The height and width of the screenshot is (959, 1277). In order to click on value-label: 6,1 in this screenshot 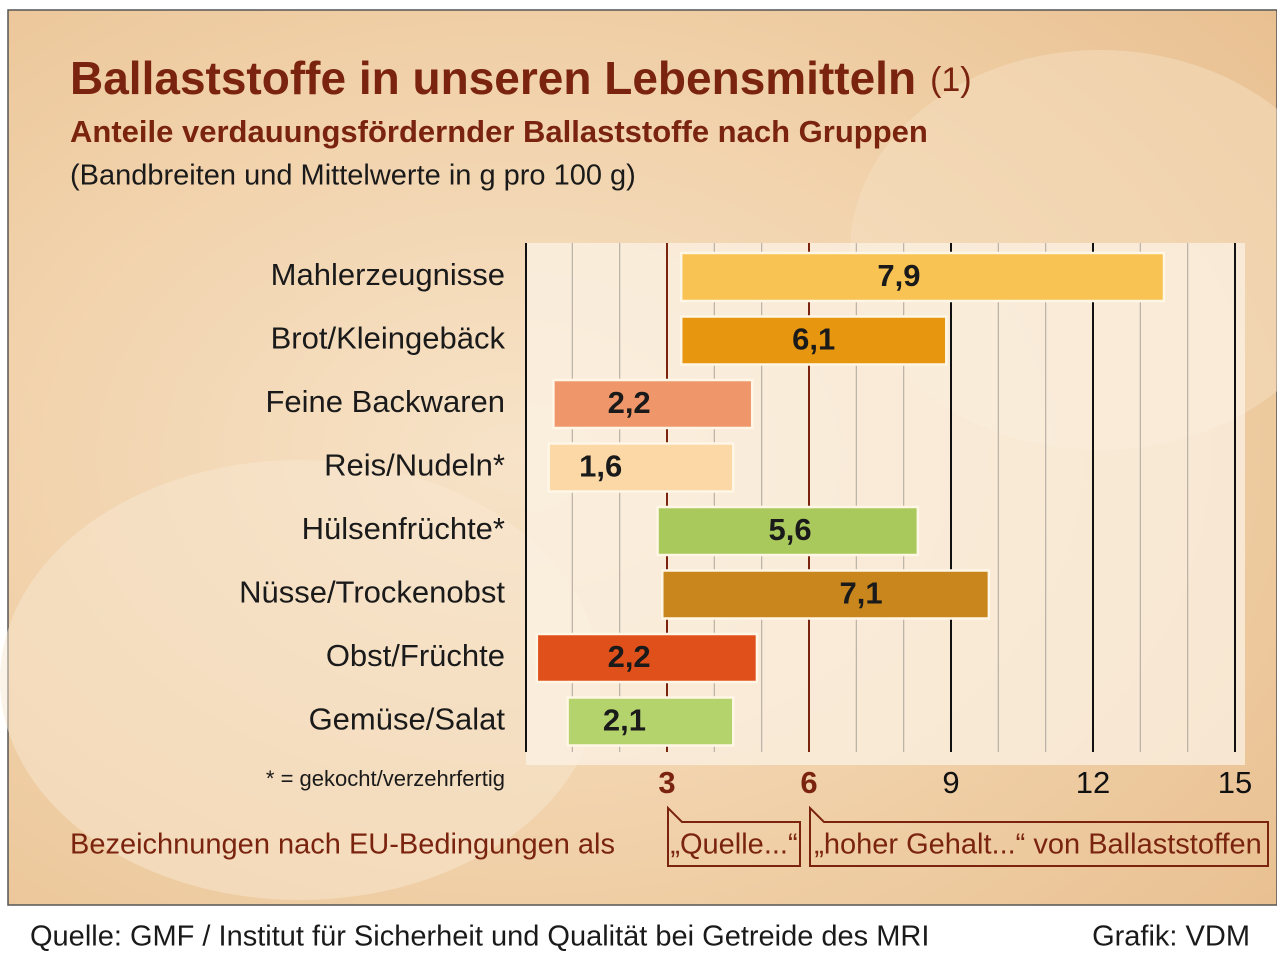, I will do `click(813, 339)`.